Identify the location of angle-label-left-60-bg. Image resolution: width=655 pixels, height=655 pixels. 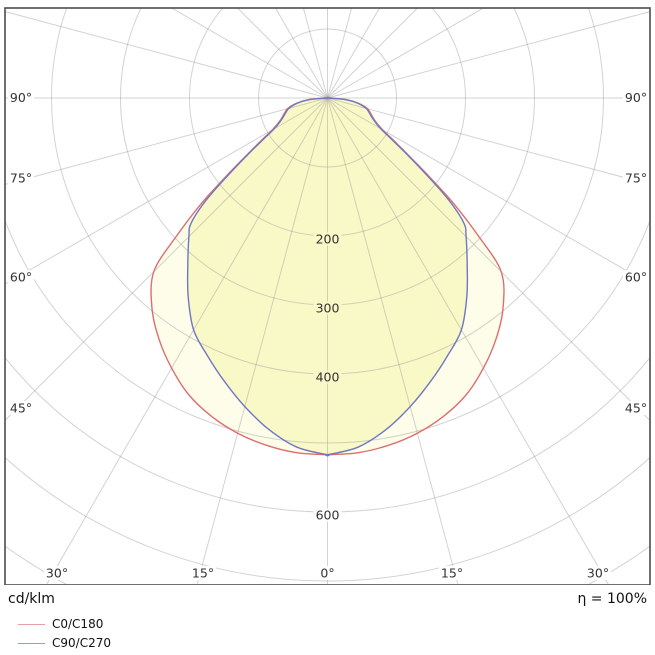
(21, 277).